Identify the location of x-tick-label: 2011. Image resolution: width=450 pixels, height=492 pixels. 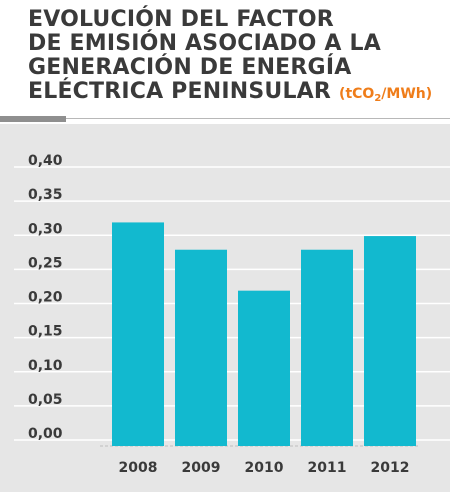
(327, 468).